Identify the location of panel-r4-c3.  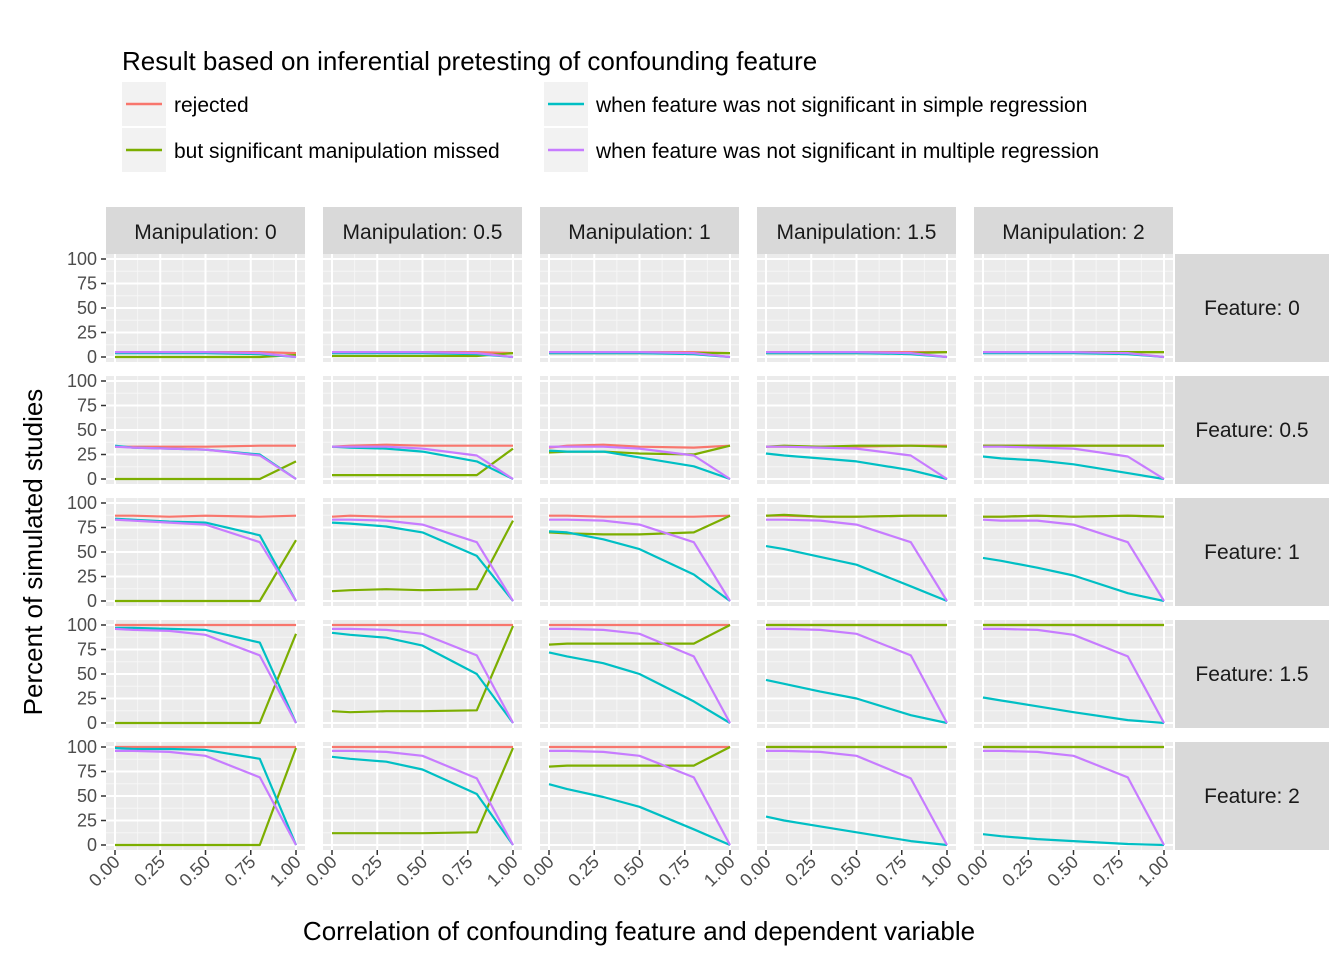
(856, 796).